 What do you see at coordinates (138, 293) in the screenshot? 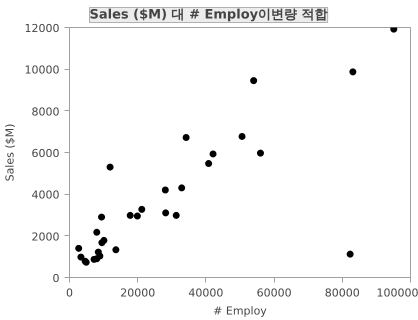
I see `x-tick-label: 20000` at bounding box center [138, 293].